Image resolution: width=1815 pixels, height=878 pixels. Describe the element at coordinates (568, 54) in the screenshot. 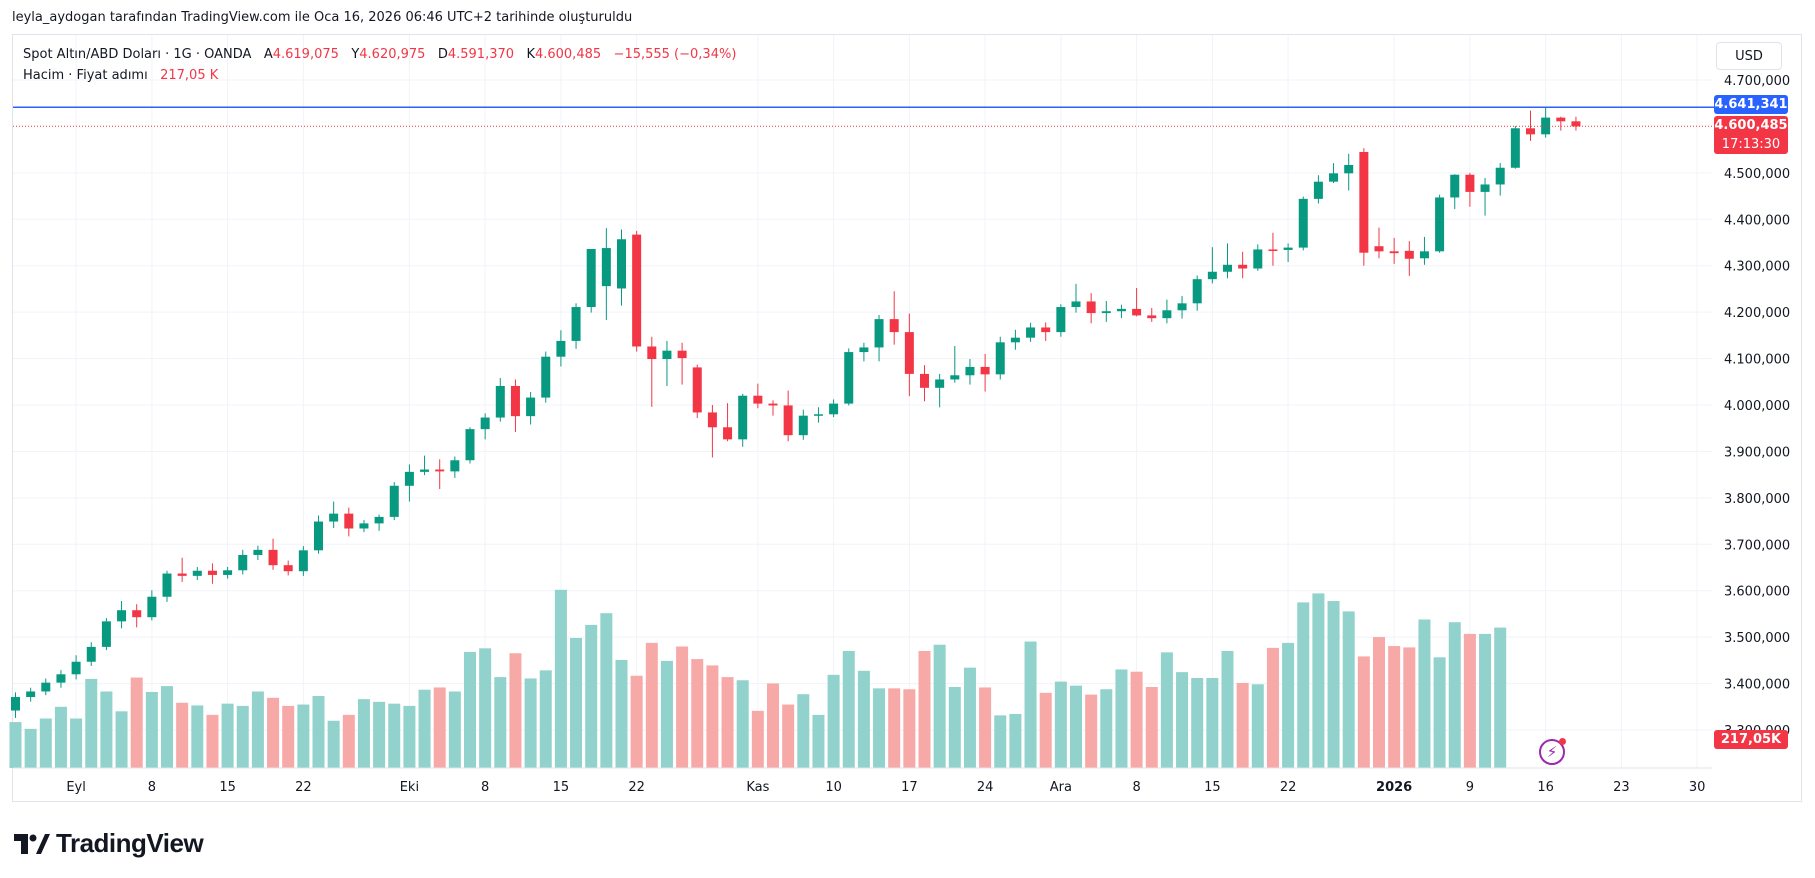

I see `close-value: 4.600,485` at that location.